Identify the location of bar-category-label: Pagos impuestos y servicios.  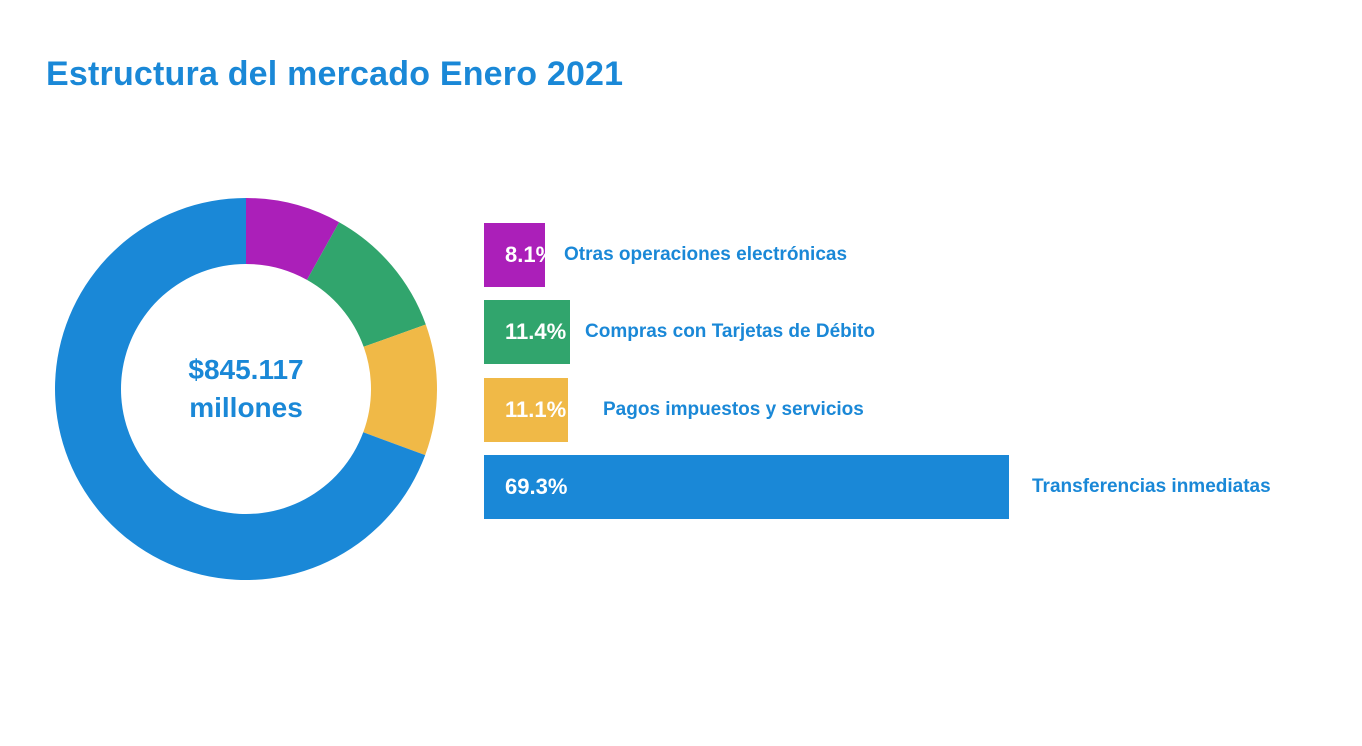
(733, 409).